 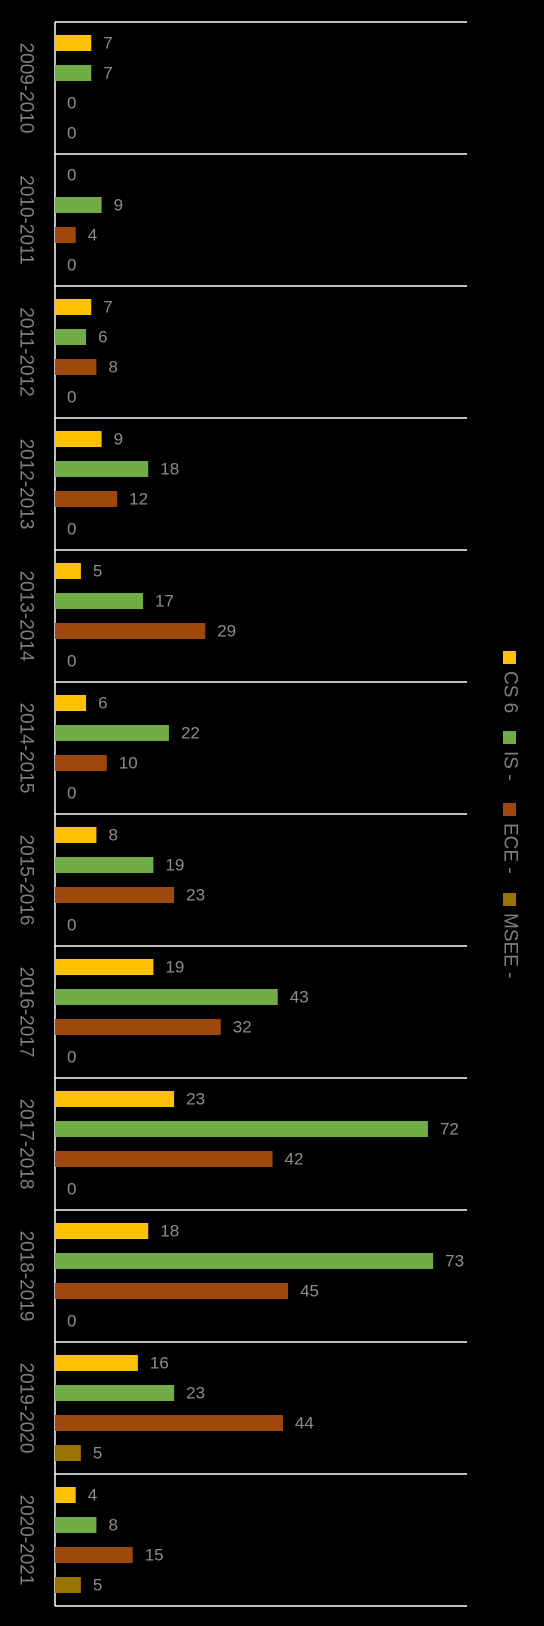 What do you see at coordinates (26, 484) in the screenshot?
I see `category-tick-label: 2012-2013` at bounding box center [26, 484].